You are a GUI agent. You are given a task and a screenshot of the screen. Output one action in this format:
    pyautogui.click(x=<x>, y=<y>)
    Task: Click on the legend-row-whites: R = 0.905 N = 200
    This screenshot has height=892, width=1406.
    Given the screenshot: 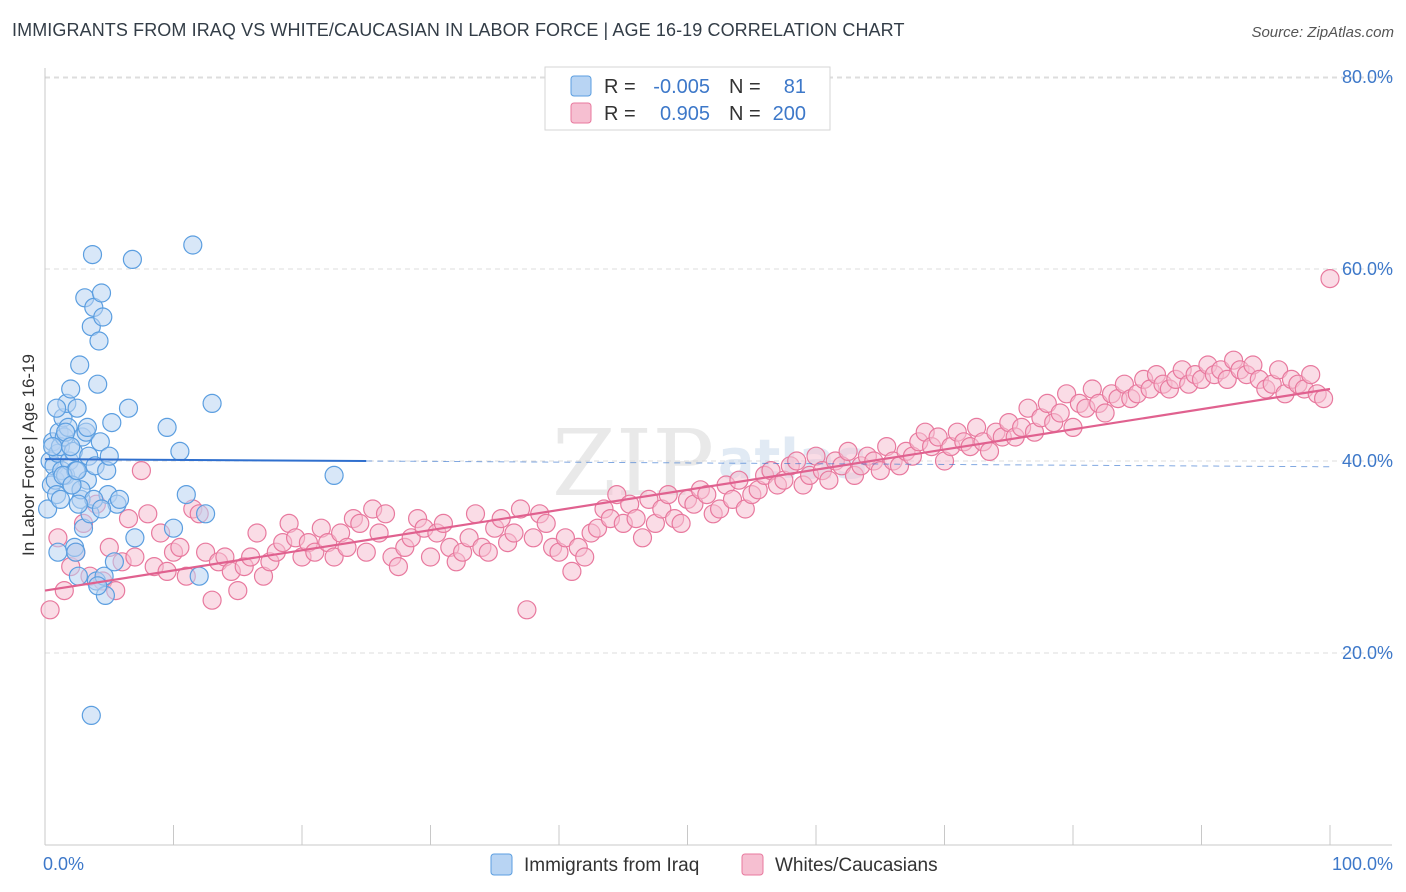 What is the action you would take?
    pyautogui.click(x=688, y=113)
    